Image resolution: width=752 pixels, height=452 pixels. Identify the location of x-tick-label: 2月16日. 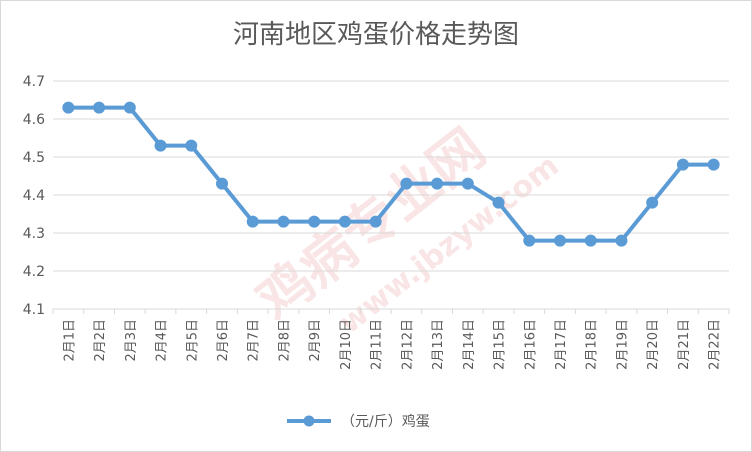
(530, 344).